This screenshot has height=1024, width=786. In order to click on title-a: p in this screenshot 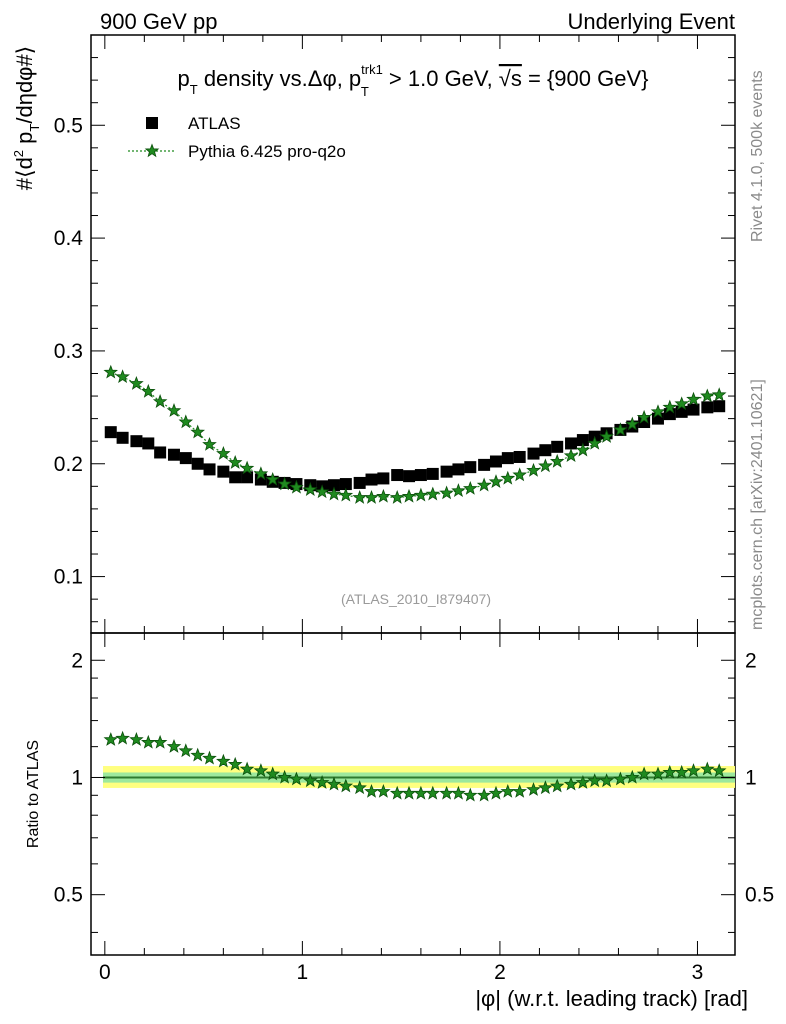, I will do `click(184, 78)`.